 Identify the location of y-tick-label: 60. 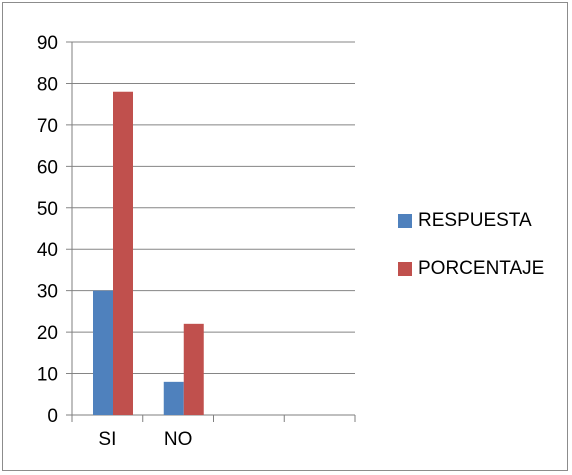
(47, 167).